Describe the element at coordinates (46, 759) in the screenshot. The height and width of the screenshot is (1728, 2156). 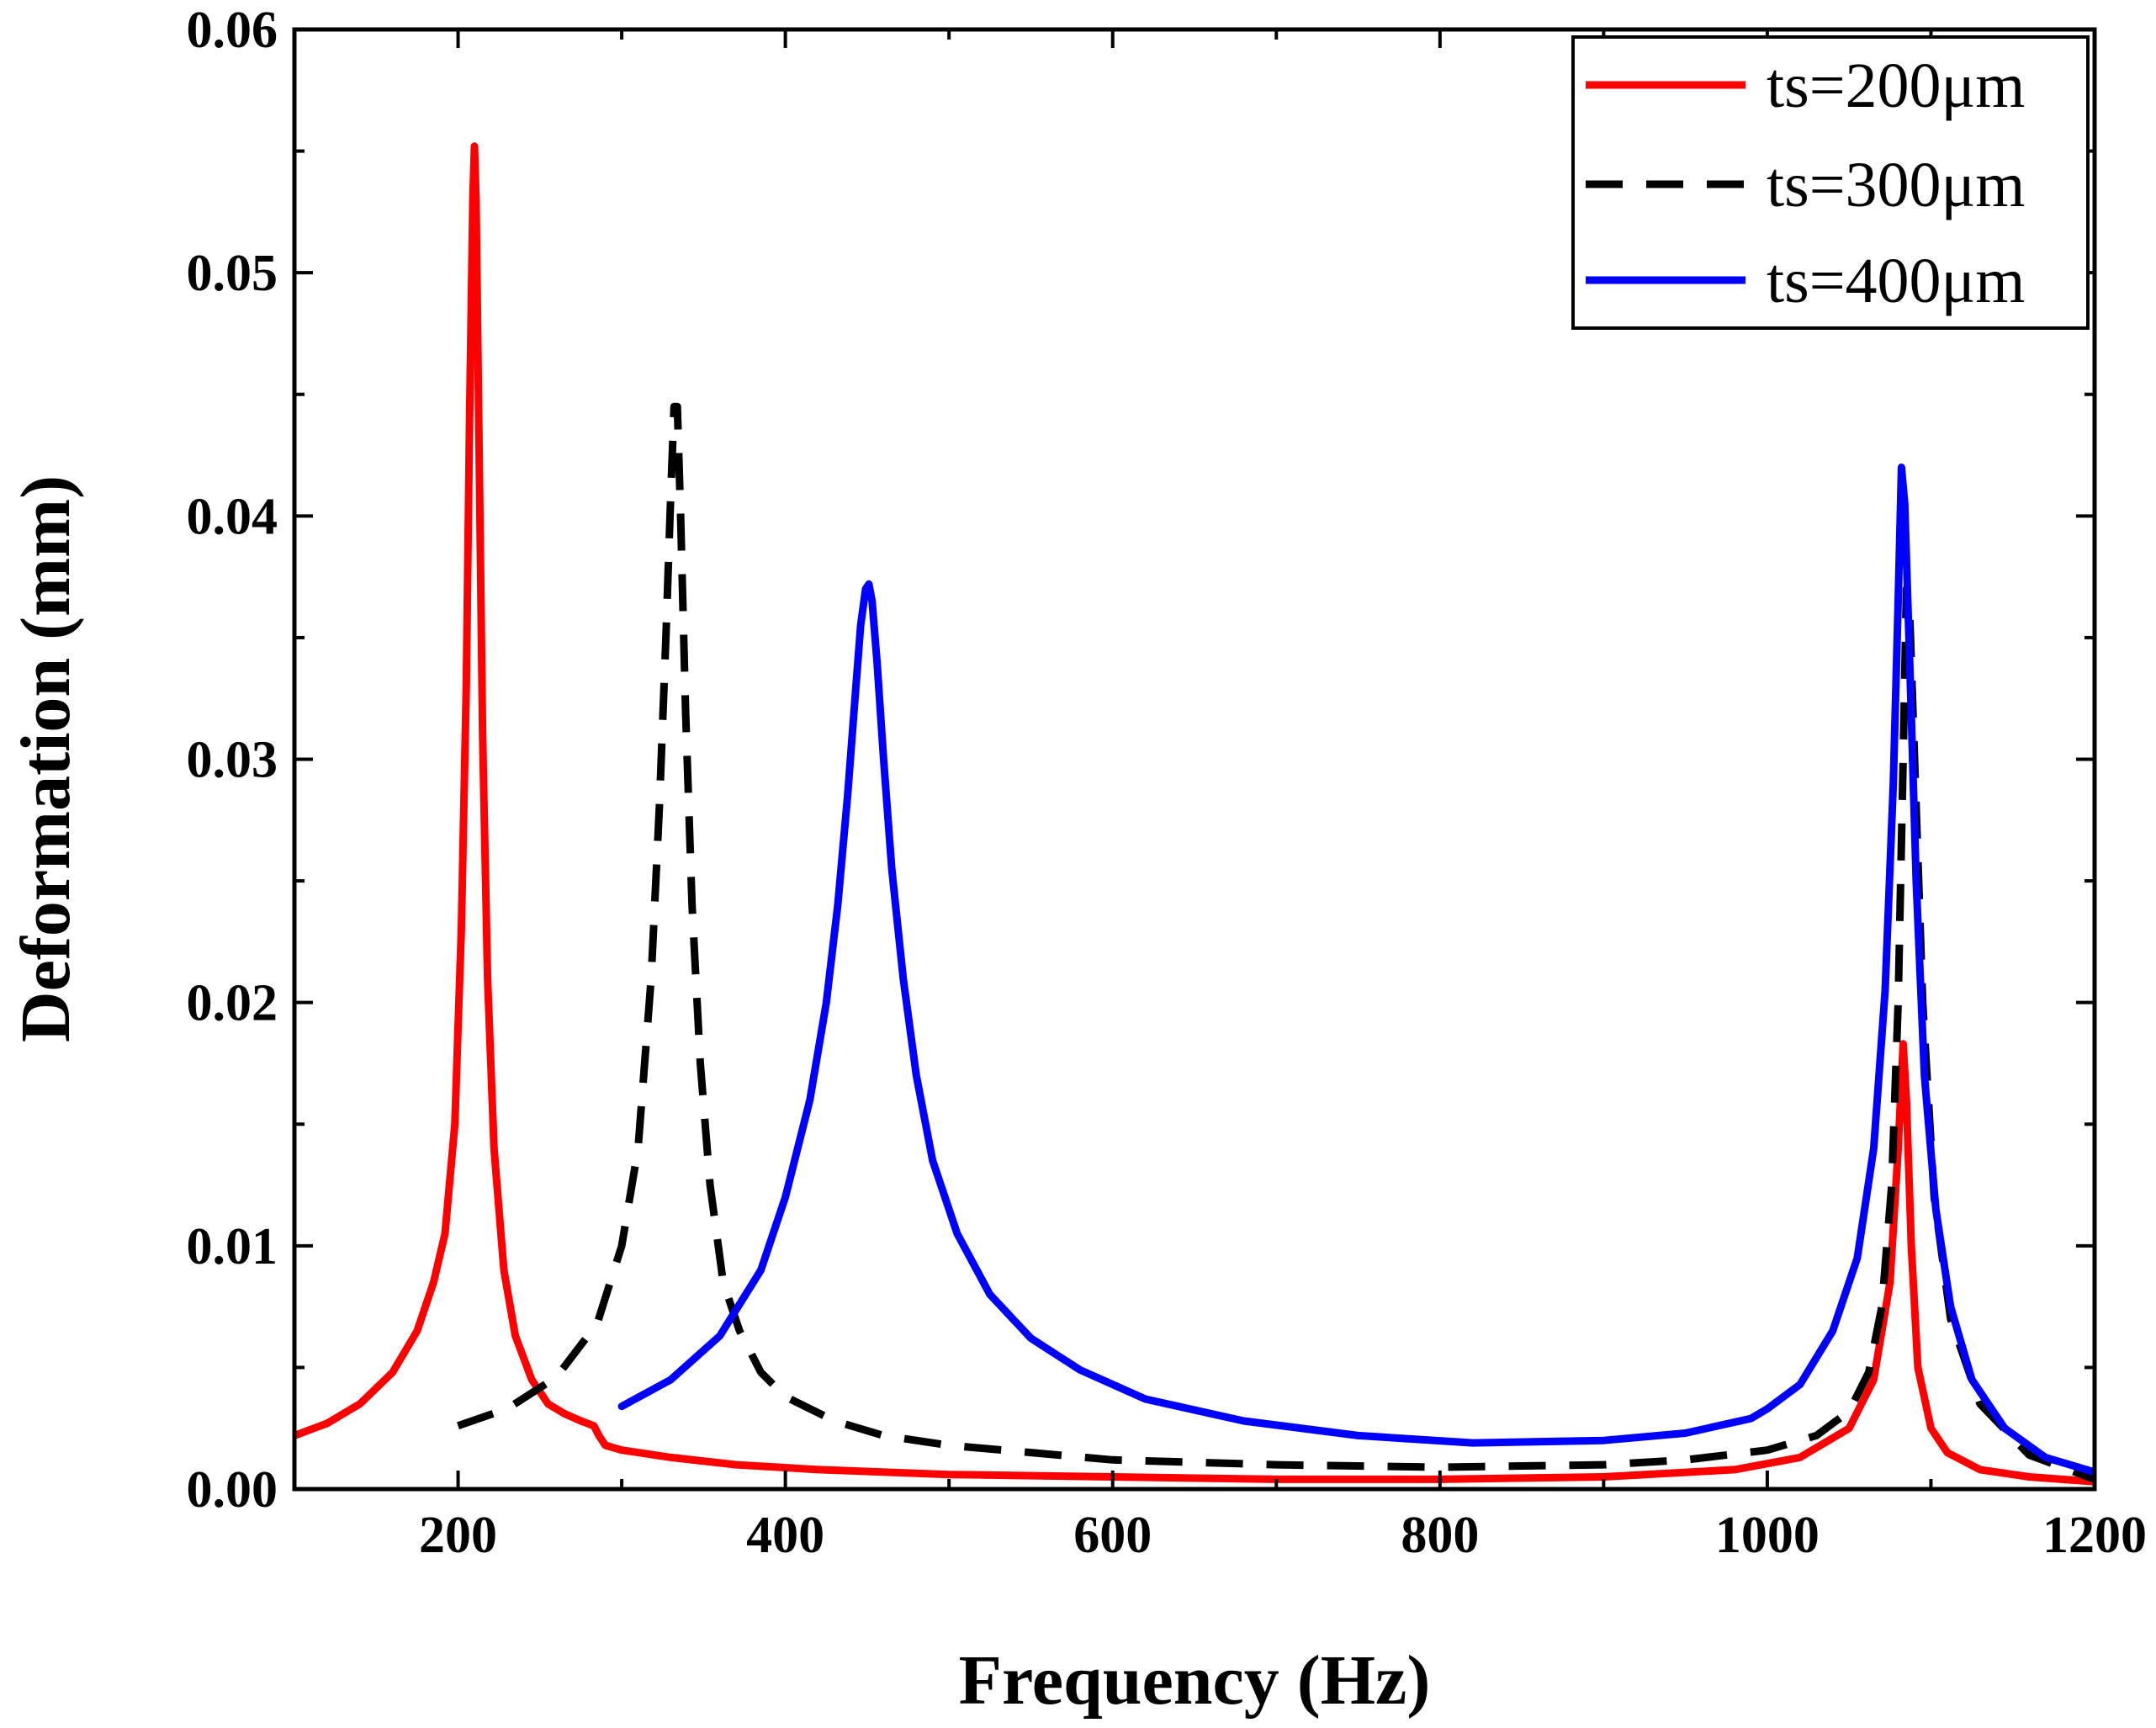
I see `y-axis-label: Deformation (mm)` at that location.